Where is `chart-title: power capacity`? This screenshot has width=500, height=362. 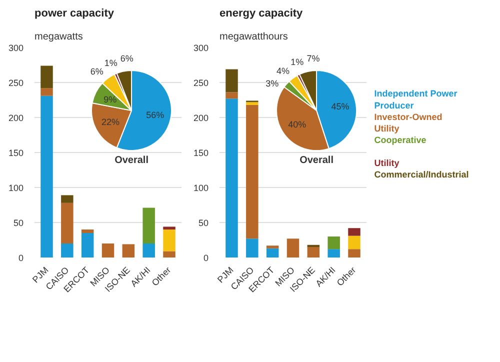 chart-title: power capacity is located at coordinates (74, 14).